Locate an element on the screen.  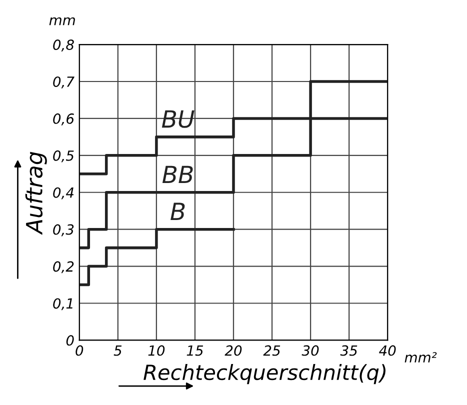
x-tick-label: 40 is located at coordinates (387, 350).